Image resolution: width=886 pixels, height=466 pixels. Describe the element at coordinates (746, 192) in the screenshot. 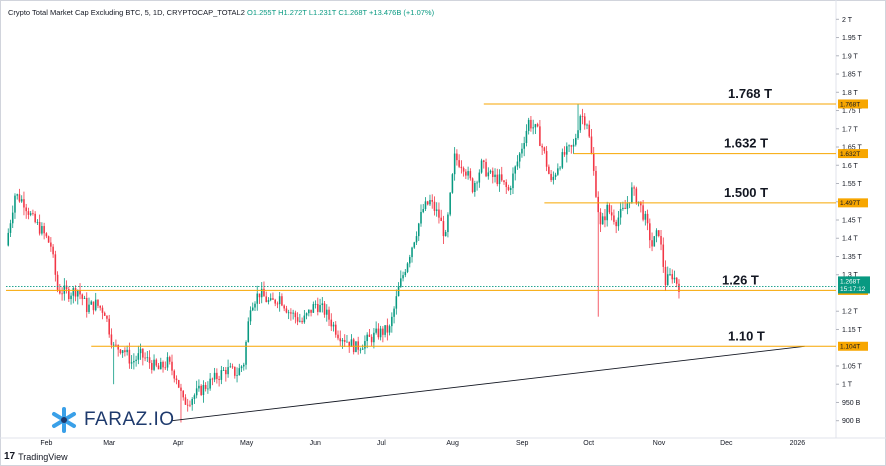

I see `level-annotation: 1.500 T` at that location.